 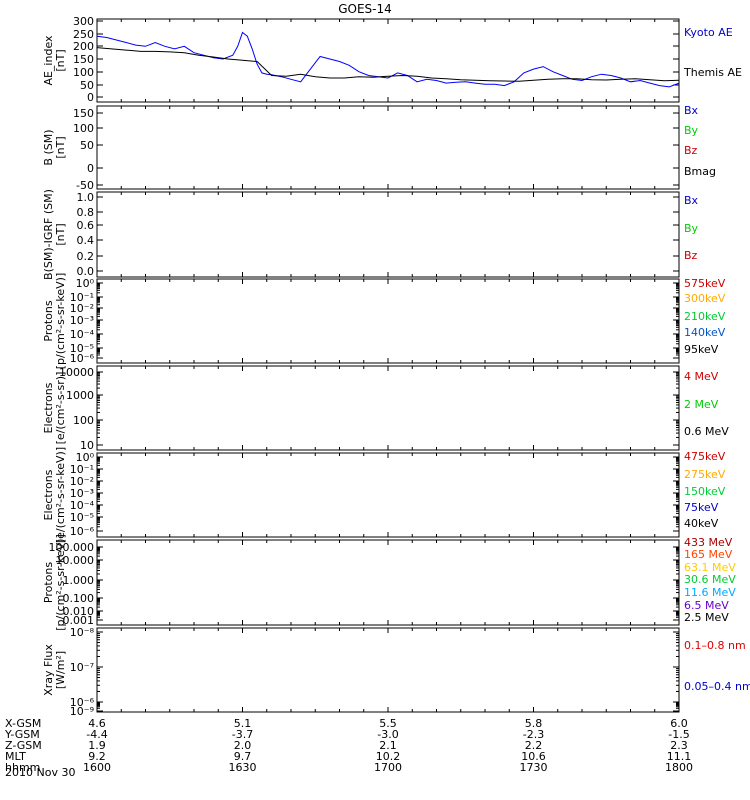 What do you see at coordinates (48, 147) in the screenshot?
I see `y-axis-label: B (SM)` at bounding box center [48, 147].